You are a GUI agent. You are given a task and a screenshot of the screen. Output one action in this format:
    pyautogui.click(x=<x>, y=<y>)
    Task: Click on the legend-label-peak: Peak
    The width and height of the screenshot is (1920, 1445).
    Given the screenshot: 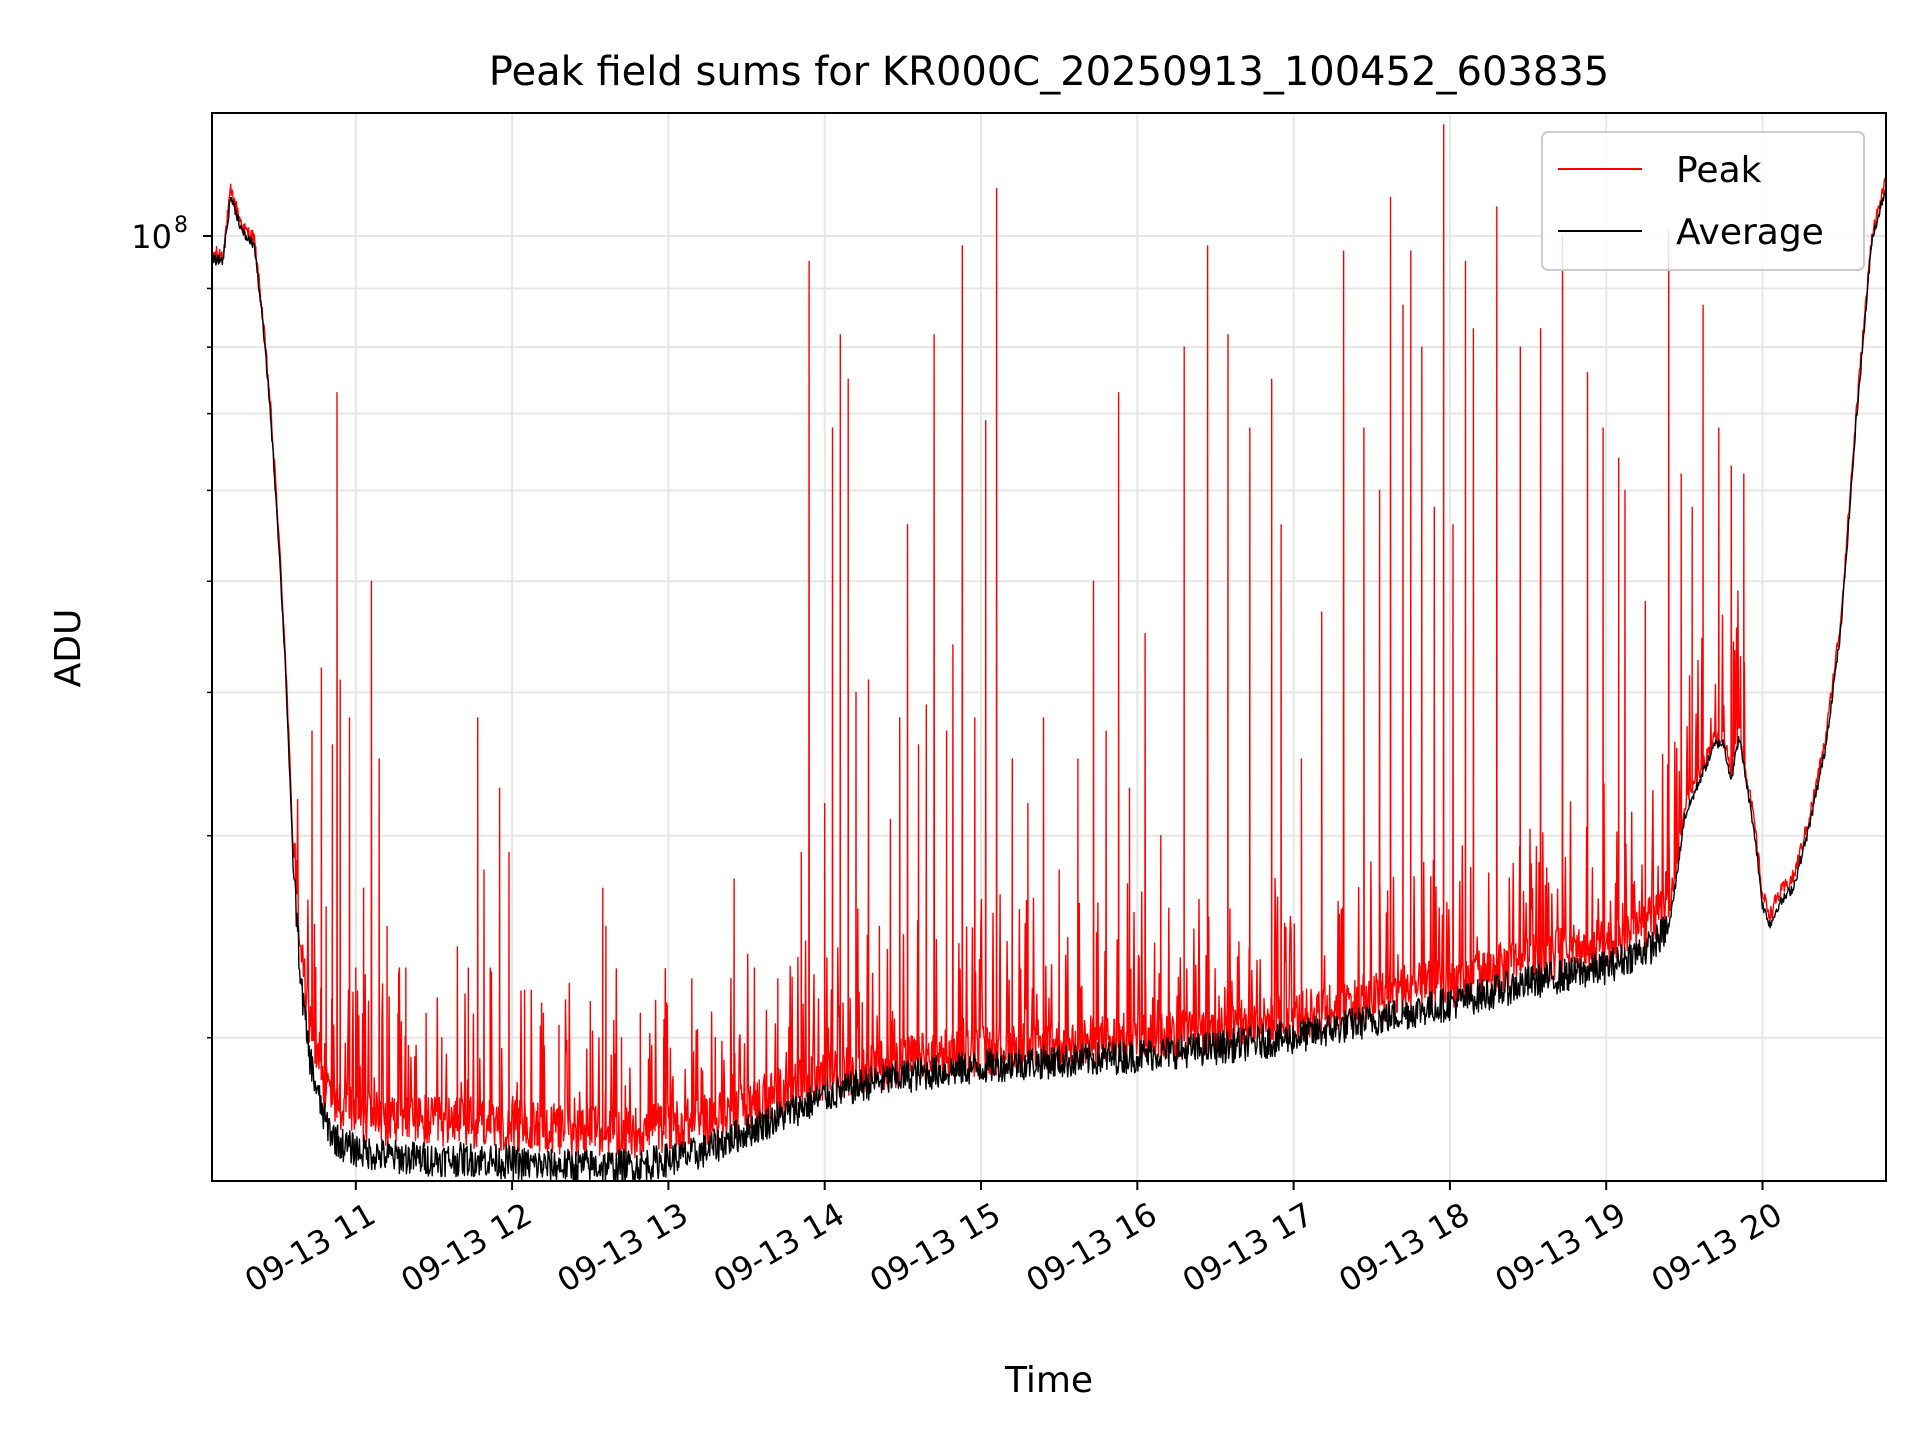 What is the action you would take?
    pyautogui.click(x=1719, y=170)
    